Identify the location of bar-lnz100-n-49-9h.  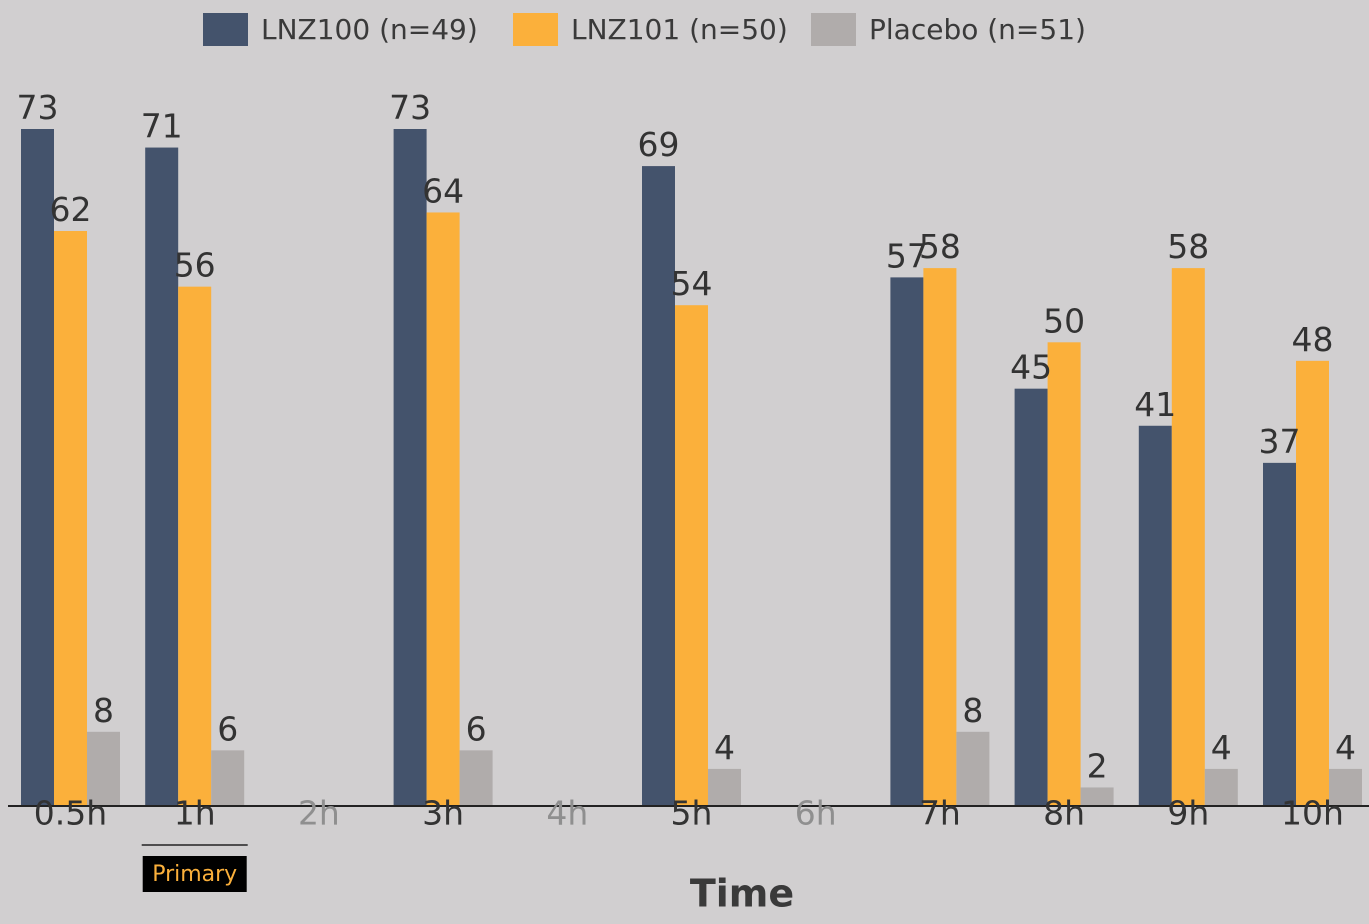
(1155, 615).